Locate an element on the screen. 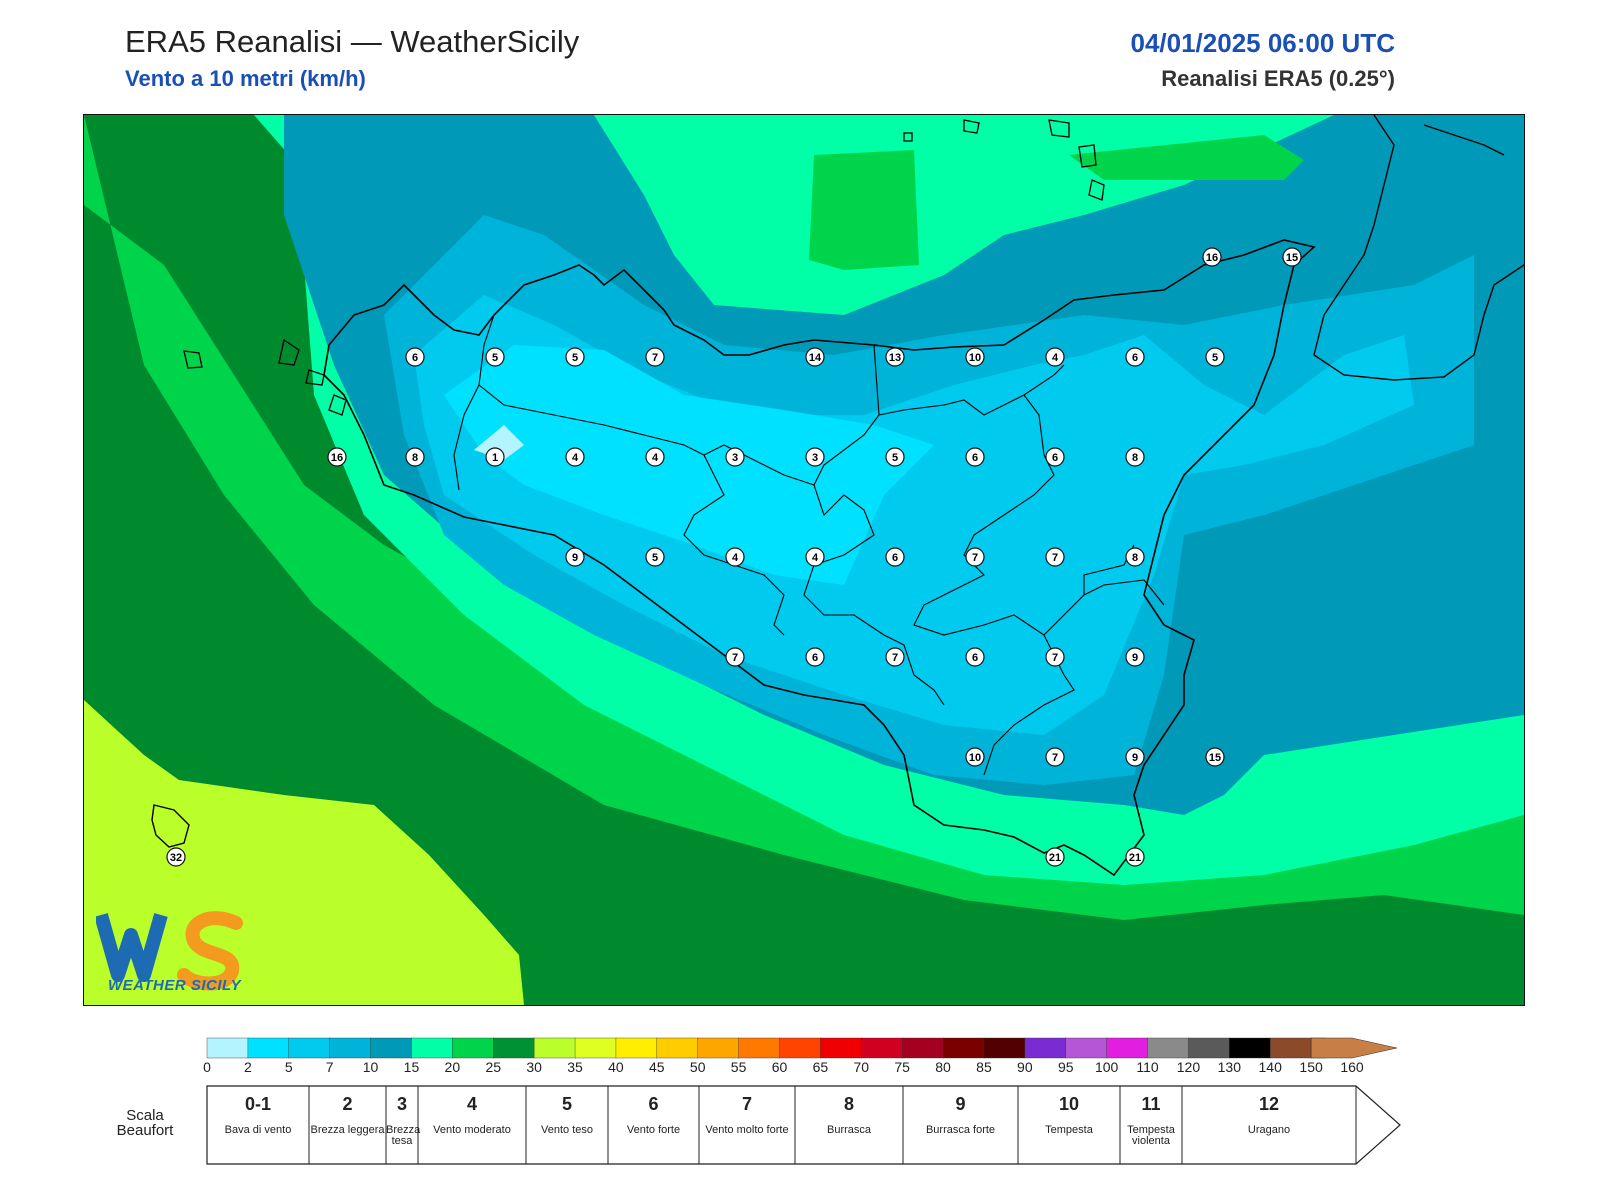 This screenshot has width=1600, height=1200. beaufort-number: 5 is located at coordinates (566, 1104).